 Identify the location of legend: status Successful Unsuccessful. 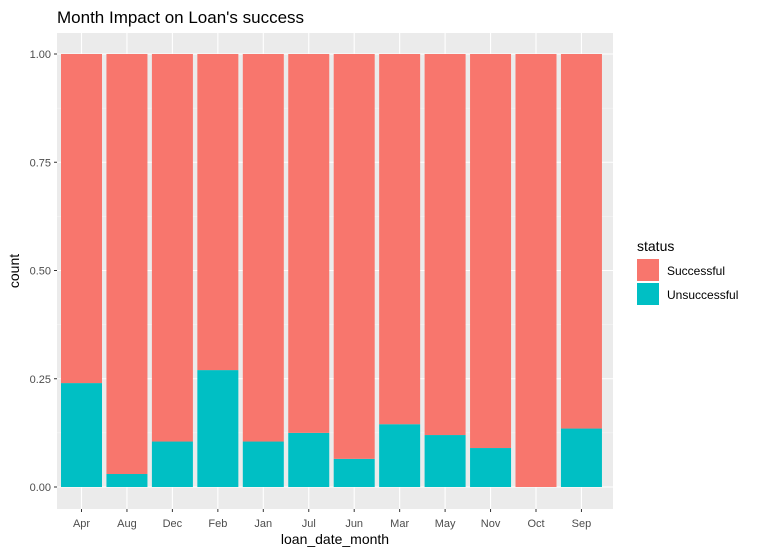
(687, 271).